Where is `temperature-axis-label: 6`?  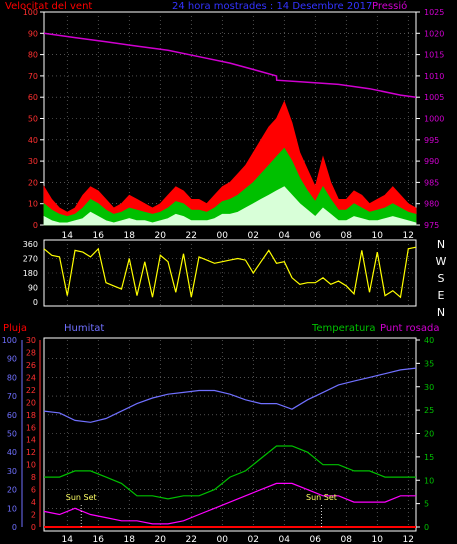 temperature-axis-label: 6 is located at coordinates (33, 490).